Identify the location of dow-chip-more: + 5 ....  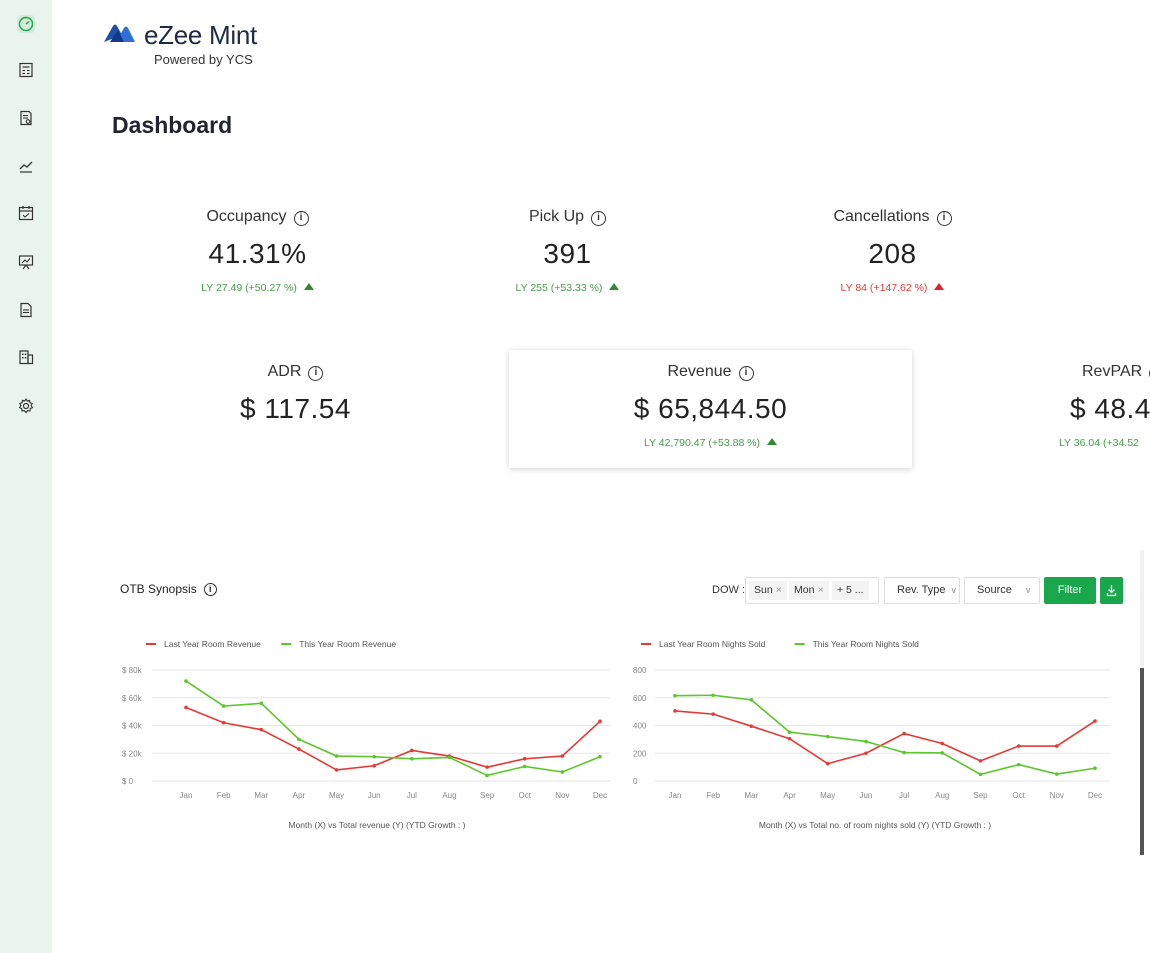
(850, 590).